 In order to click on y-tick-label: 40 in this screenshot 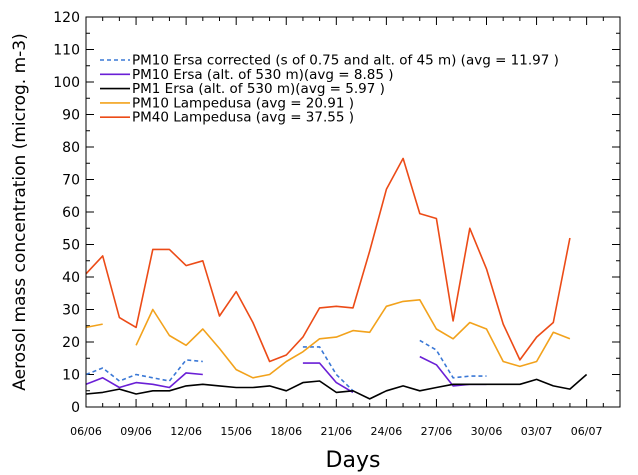, I will do `click(71, 278)`.